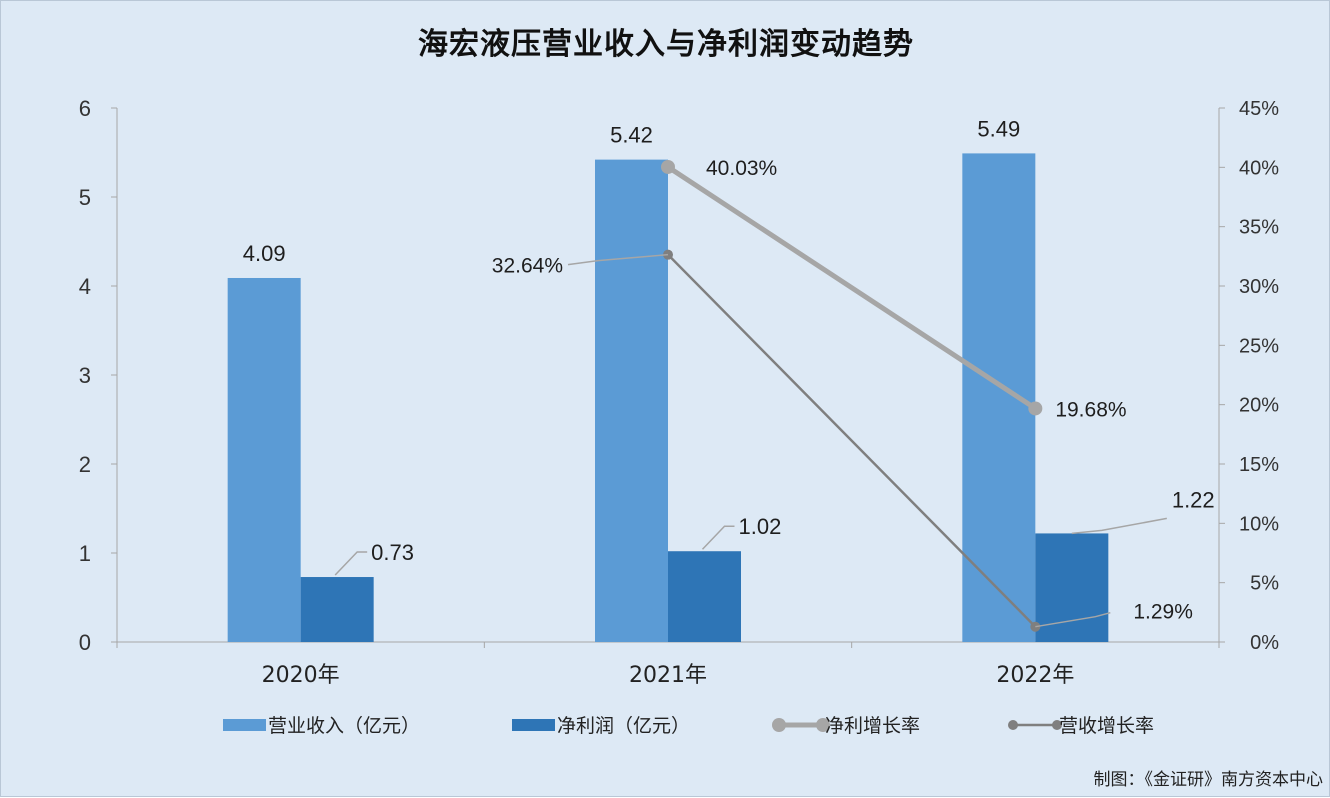 Image resolution: width=1330 pixels, height=798 pixels. I want to click on chart-title: 海宏液压营业收入与净利润变动趋势, so click(666, 44).